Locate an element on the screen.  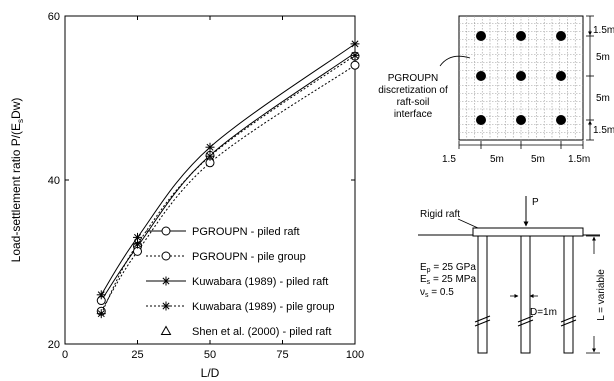
y-tick-label: 60 is located at coordinates (54, 17).